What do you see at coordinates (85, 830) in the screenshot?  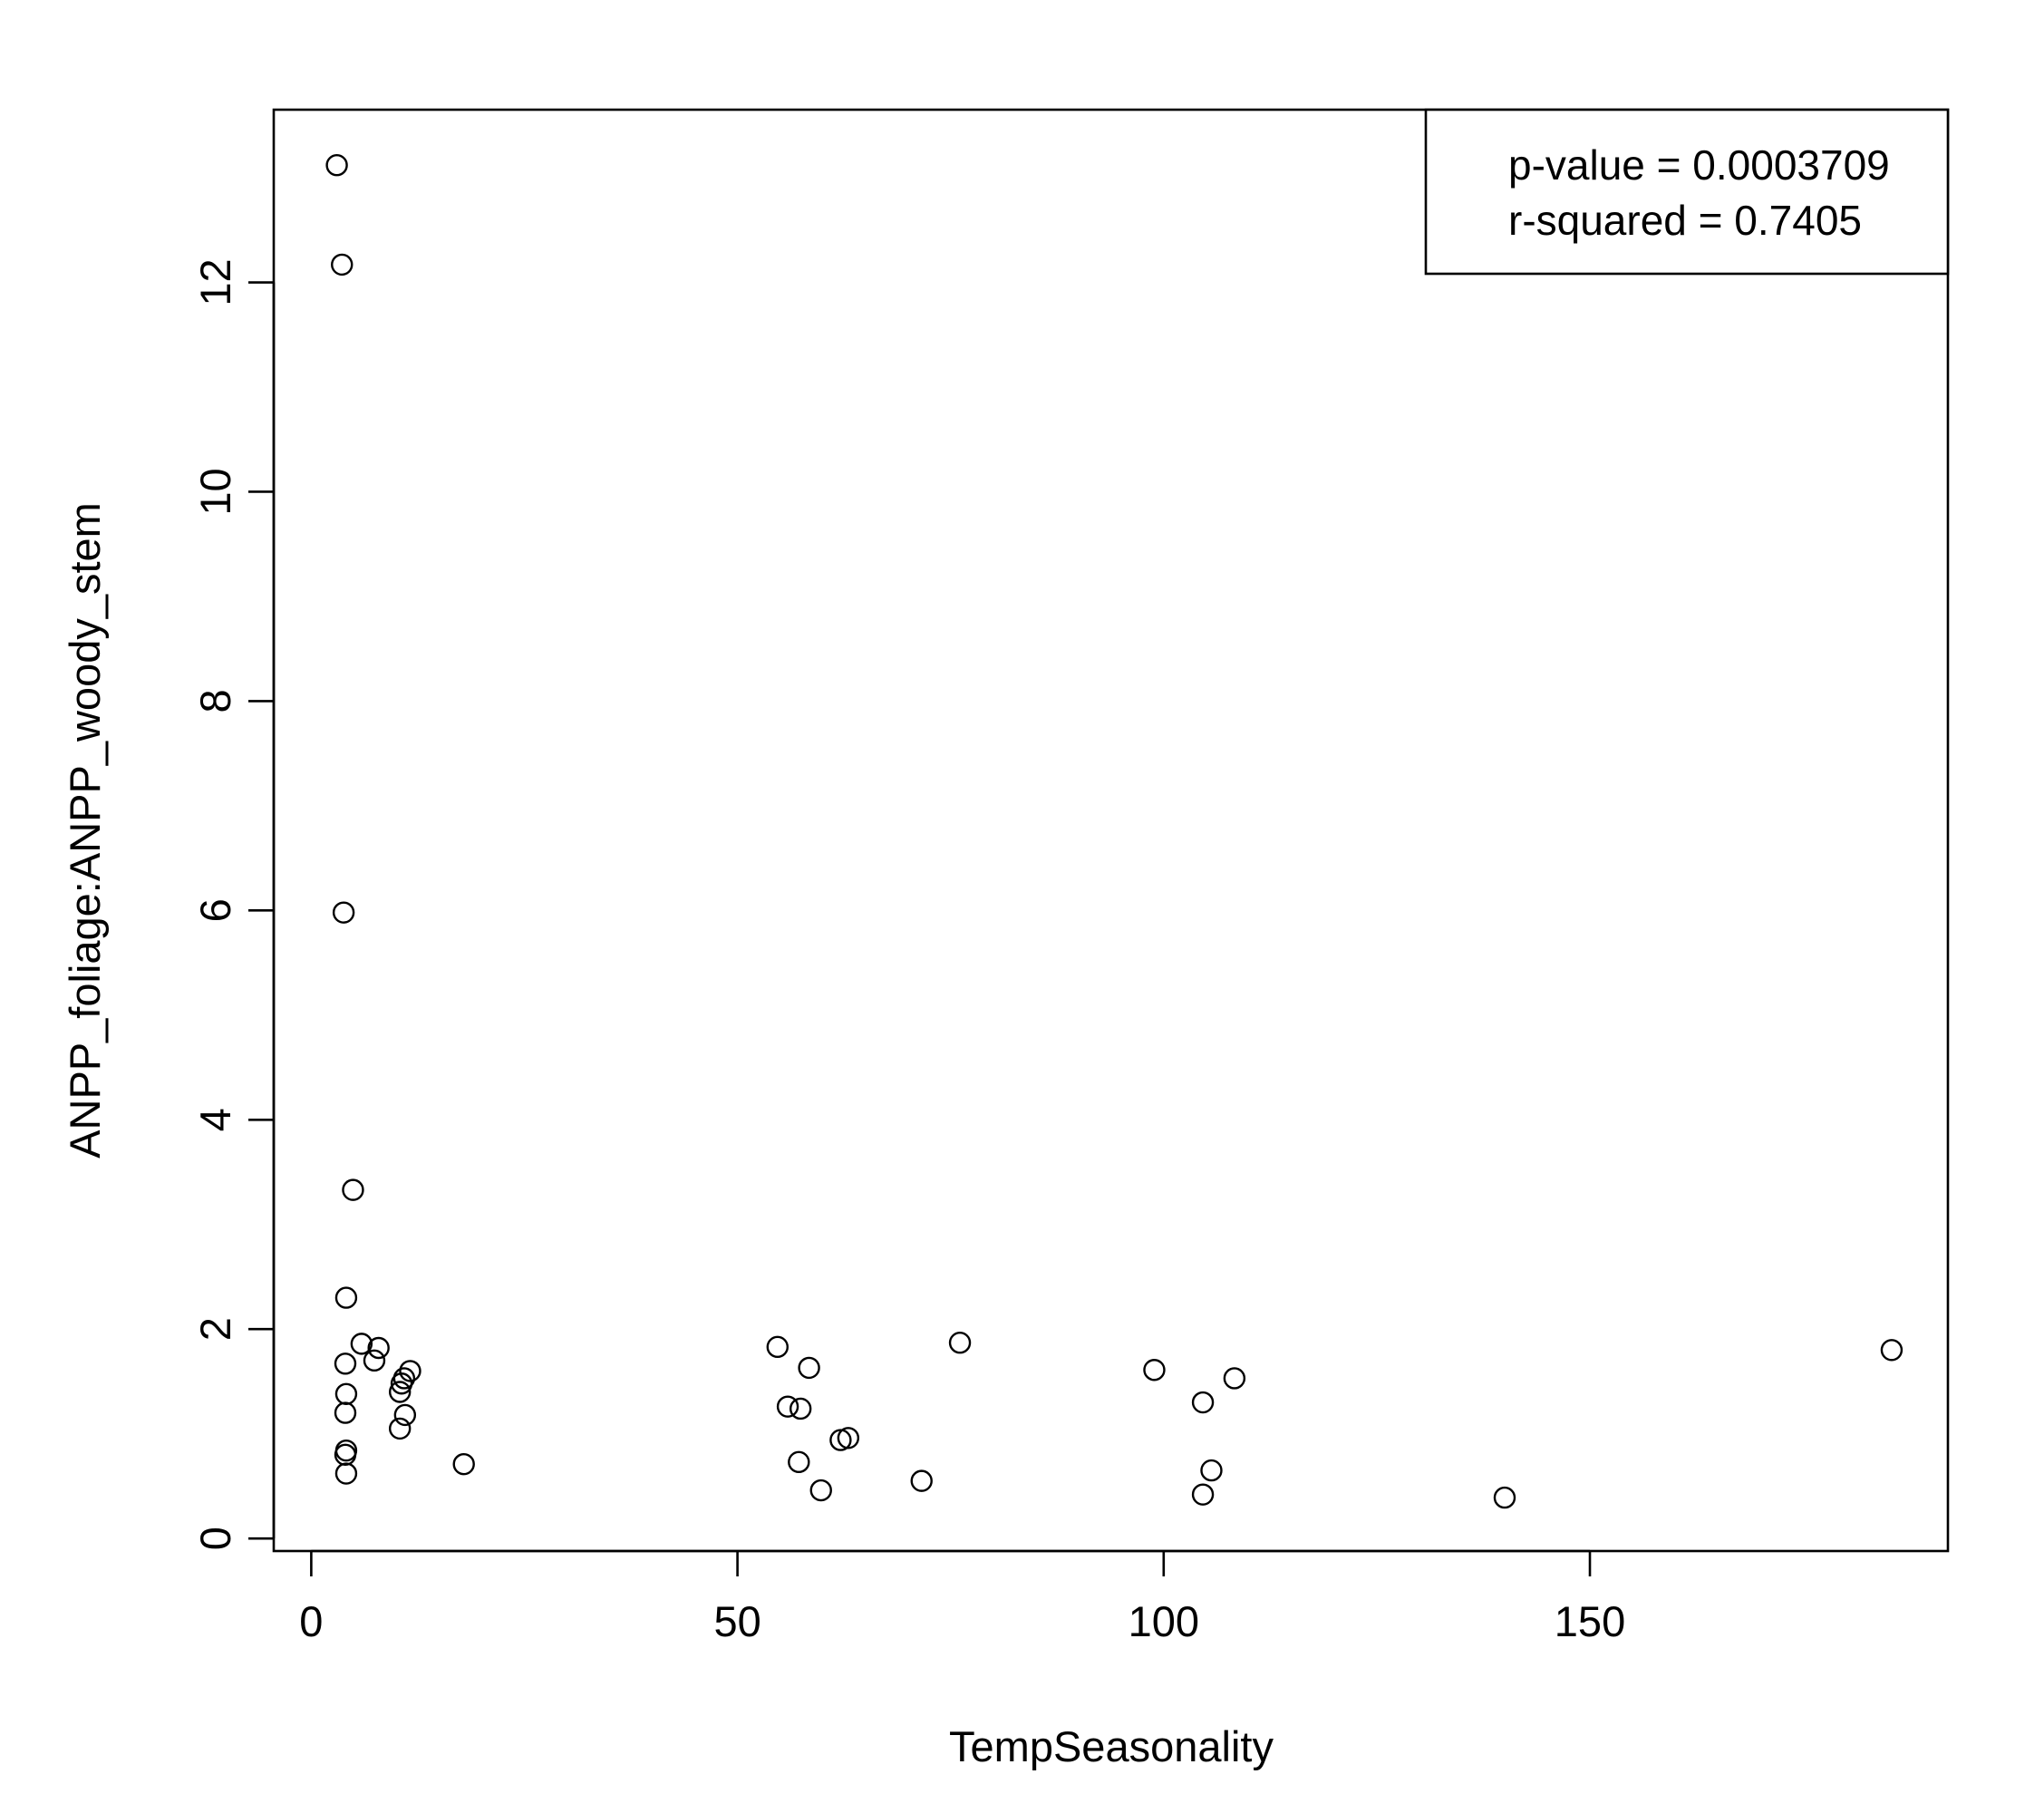 I see `y-axis-label: ANPP_foliage:ANPP_woody_stem` at bounding box center [85, 830].